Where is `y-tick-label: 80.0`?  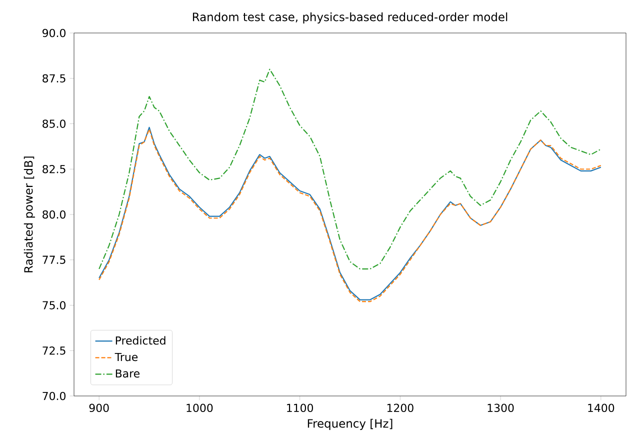
y-tick-label: 80.0 is located at coordinates (54, 214).